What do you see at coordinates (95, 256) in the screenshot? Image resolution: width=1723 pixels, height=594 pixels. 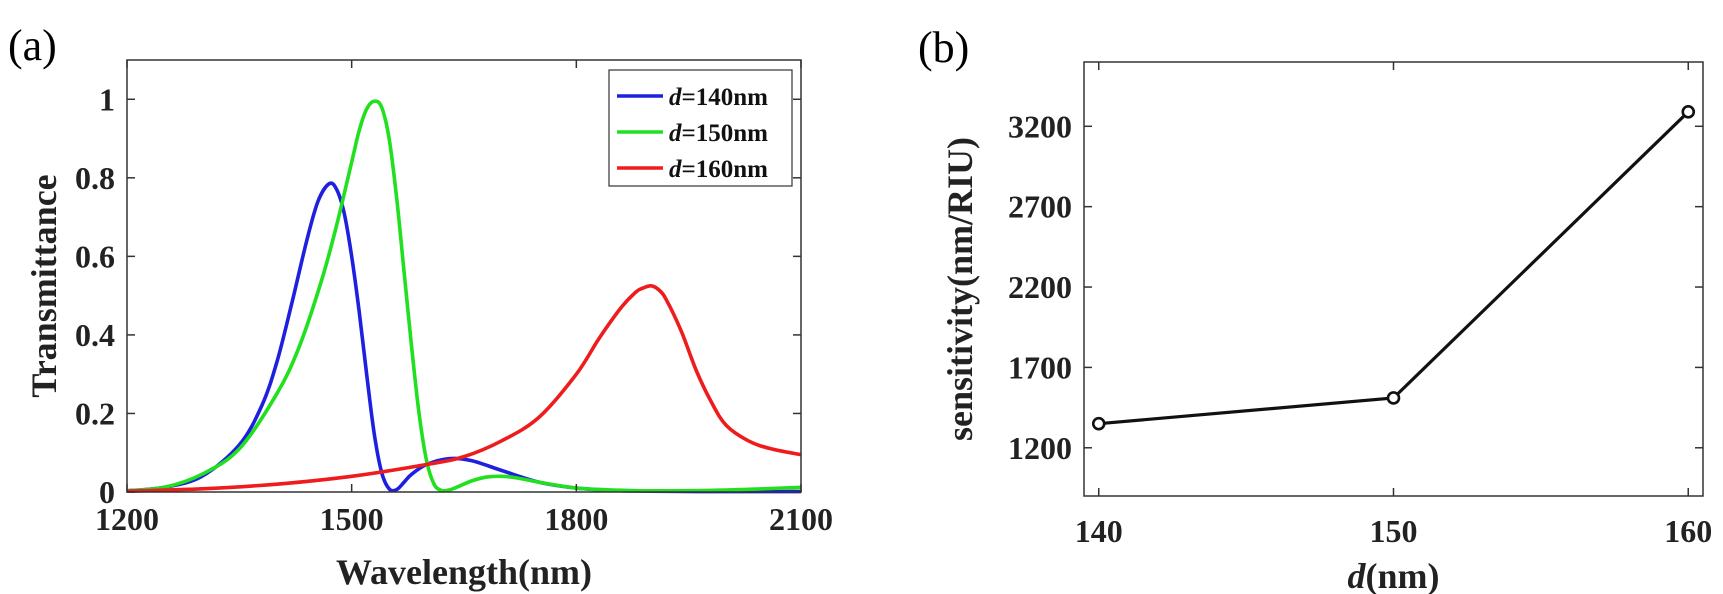 I see `y-tick-label: 0.6` at bounding box center [95, 256].